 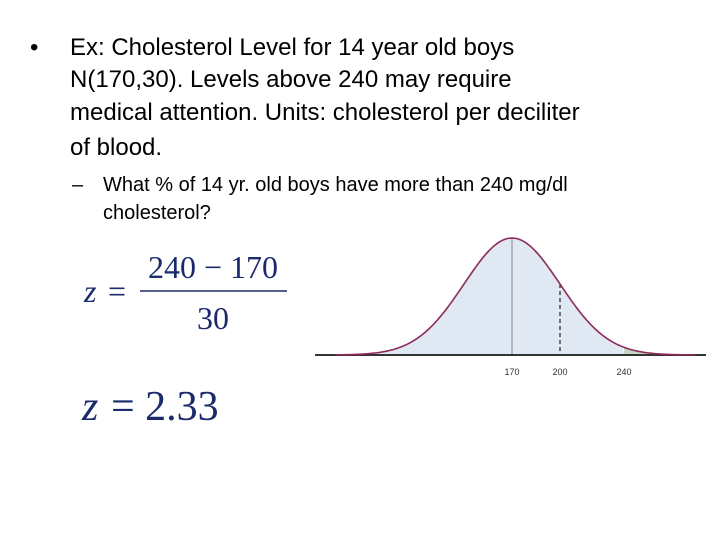 What do you see at coordinates (623, 372) in the screenshot?
I see `curve-label: 240` at bounding box center [623, 372].